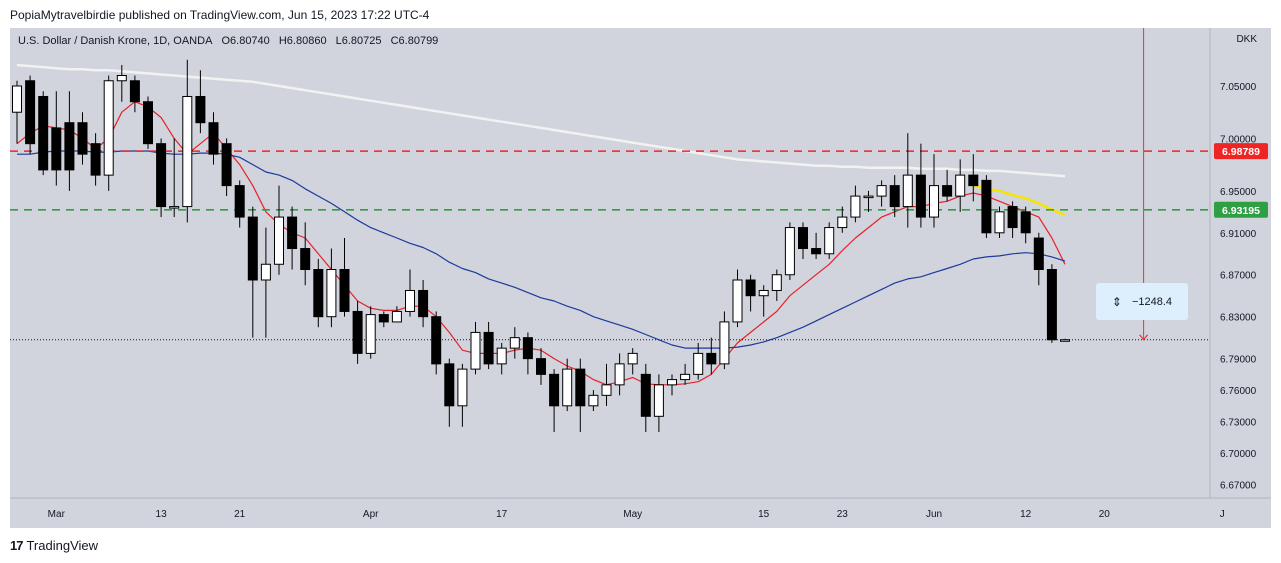  I want to click on x-tick-label: 21, so click(240, 514).